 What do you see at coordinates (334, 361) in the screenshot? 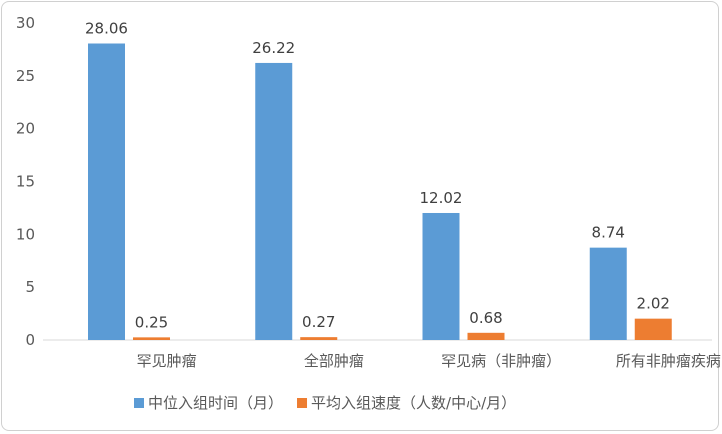
I see `x-tick-label: 全部肿瘤` at bounding box center [334, 361].